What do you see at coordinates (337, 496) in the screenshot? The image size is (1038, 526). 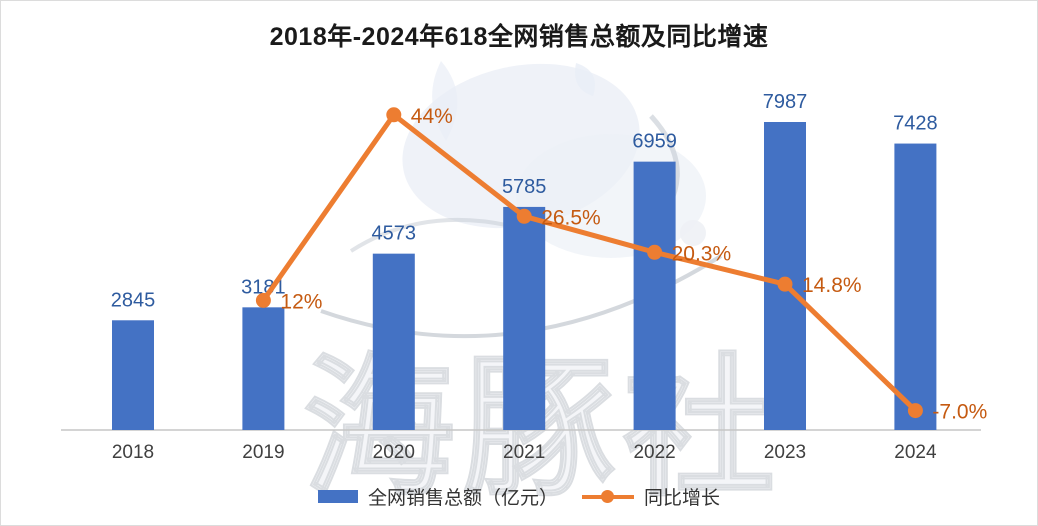 I see `legend-bar-swatch` at bounding box center [337, 496].